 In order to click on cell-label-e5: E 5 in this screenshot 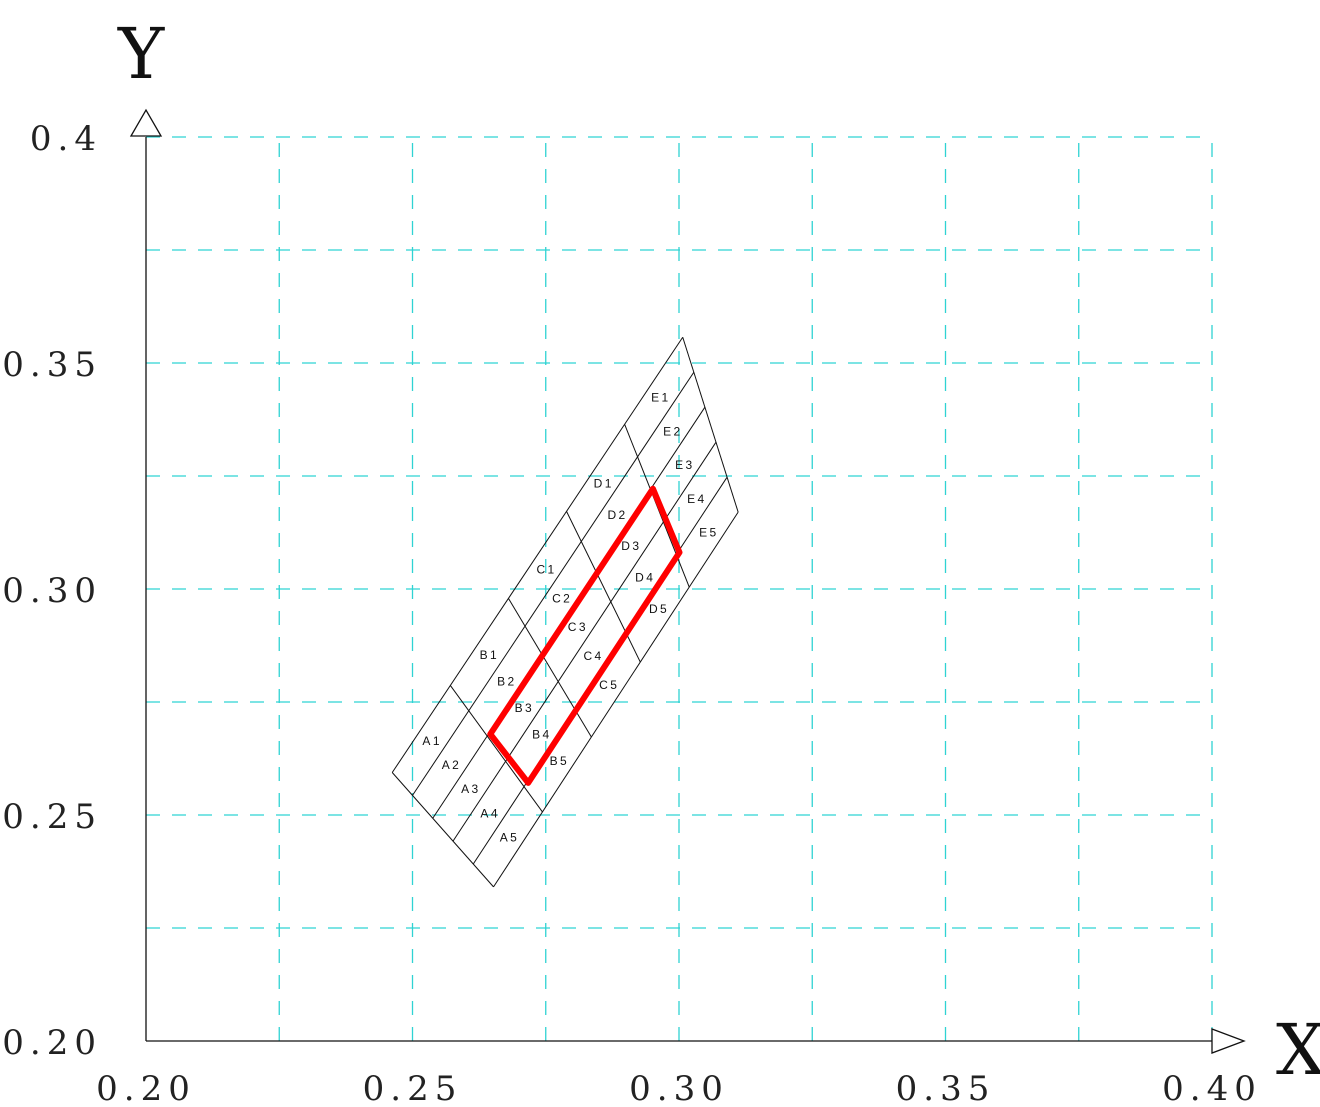, I will do `click(707, 533)`.